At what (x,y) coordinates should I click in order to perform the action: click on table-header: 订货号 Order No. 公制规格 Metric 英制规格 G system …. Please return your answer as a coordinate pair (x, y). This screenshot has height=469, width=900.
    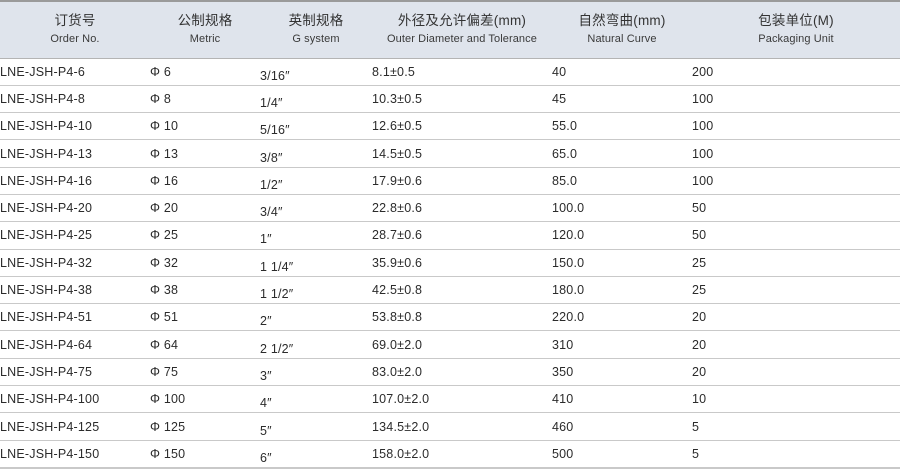
    Looking at the image, I should click on (450, 29).